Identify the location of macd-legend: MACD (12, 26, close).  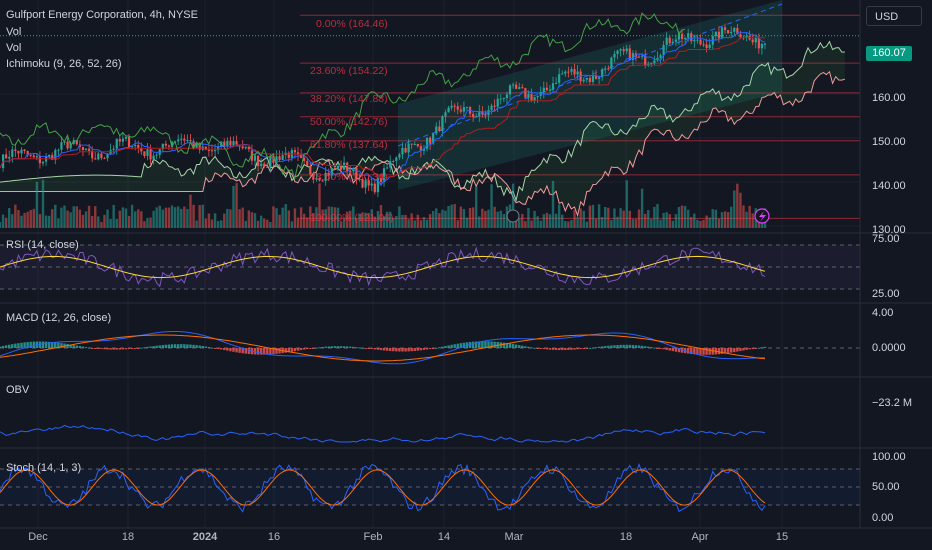
(59, 318).